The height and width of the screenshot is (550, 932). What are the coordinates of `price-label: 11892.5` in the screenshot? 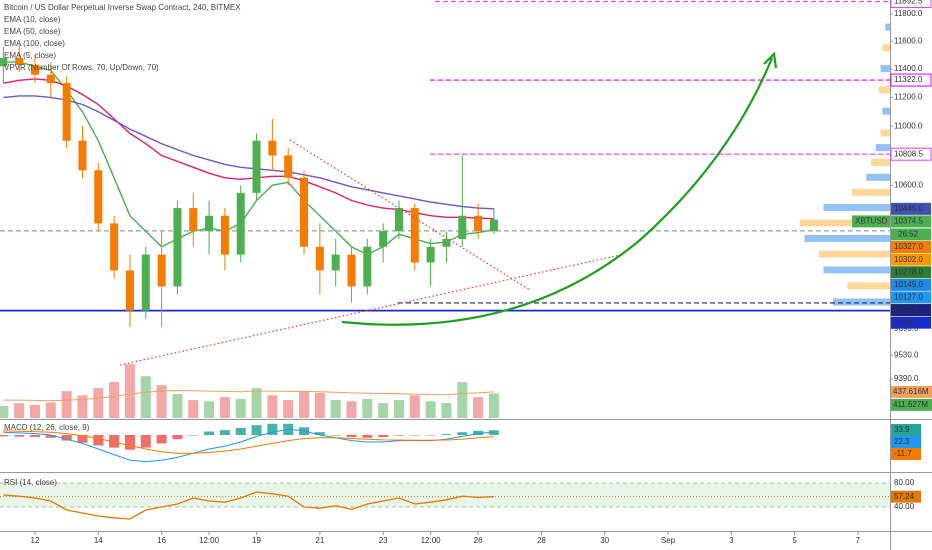 It's located at (908, 3).